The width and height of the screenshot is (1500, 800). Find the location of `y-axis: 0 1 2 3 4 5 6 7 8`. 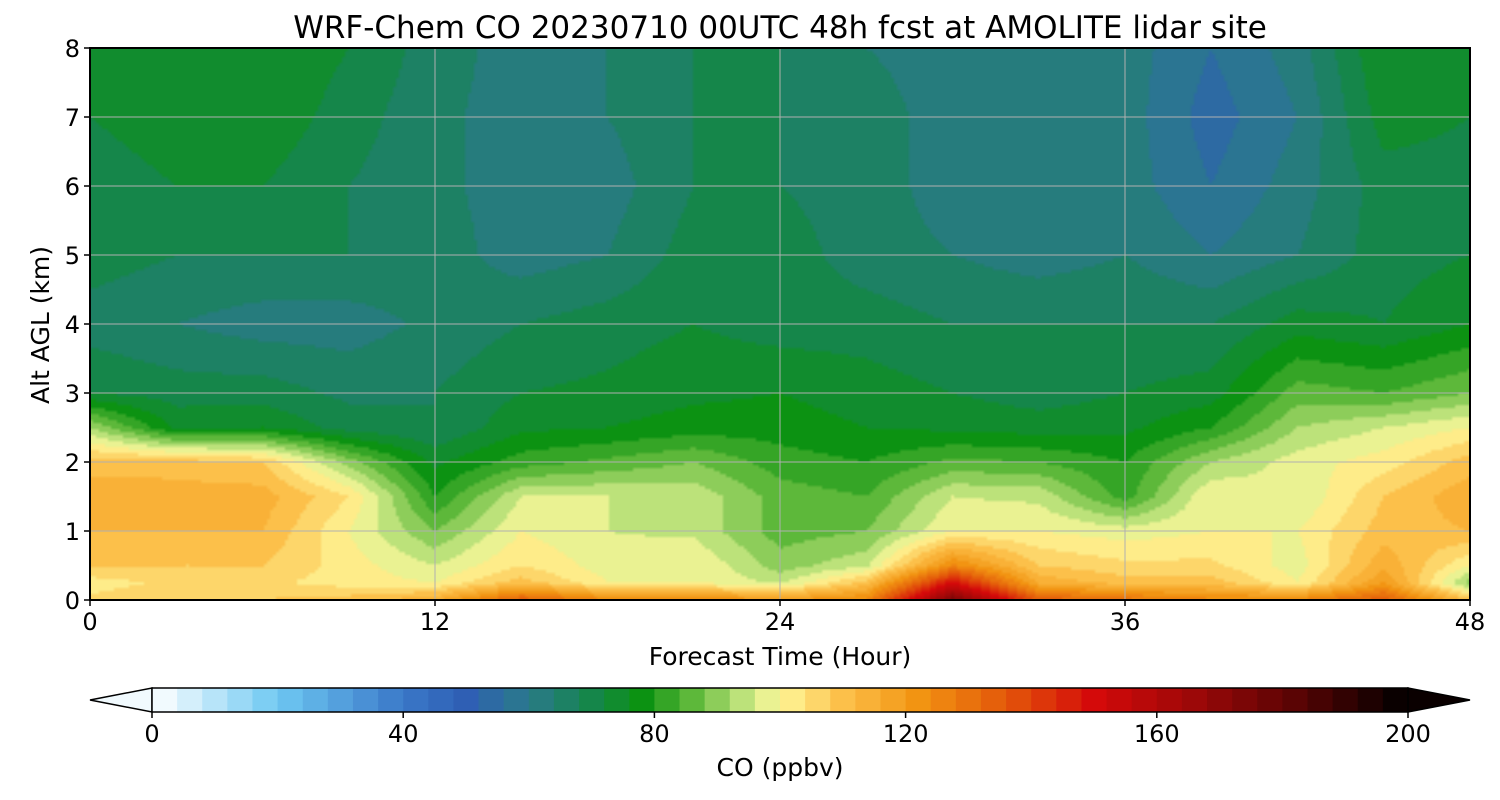

y-axis: 0 1 2 3 4 5 6 7 8 is located at coordinates (77, 325).